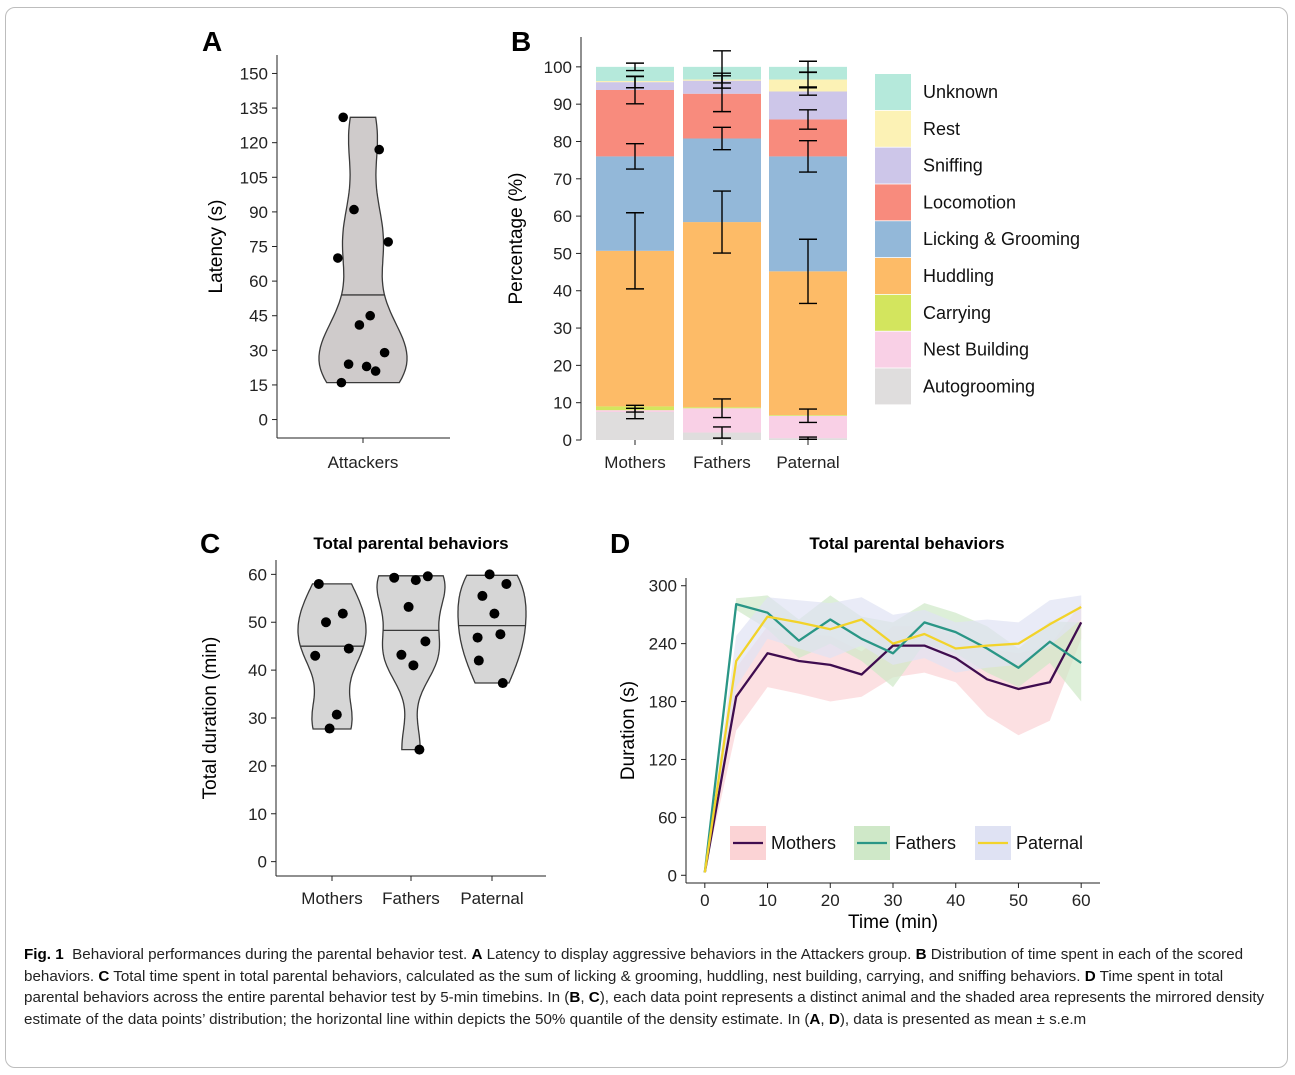 This screenshot has height=1075, width=1295. Describe the element at coordinates (1081, 900) in the screenshot. I see `x-tick-label: 60` at that location.